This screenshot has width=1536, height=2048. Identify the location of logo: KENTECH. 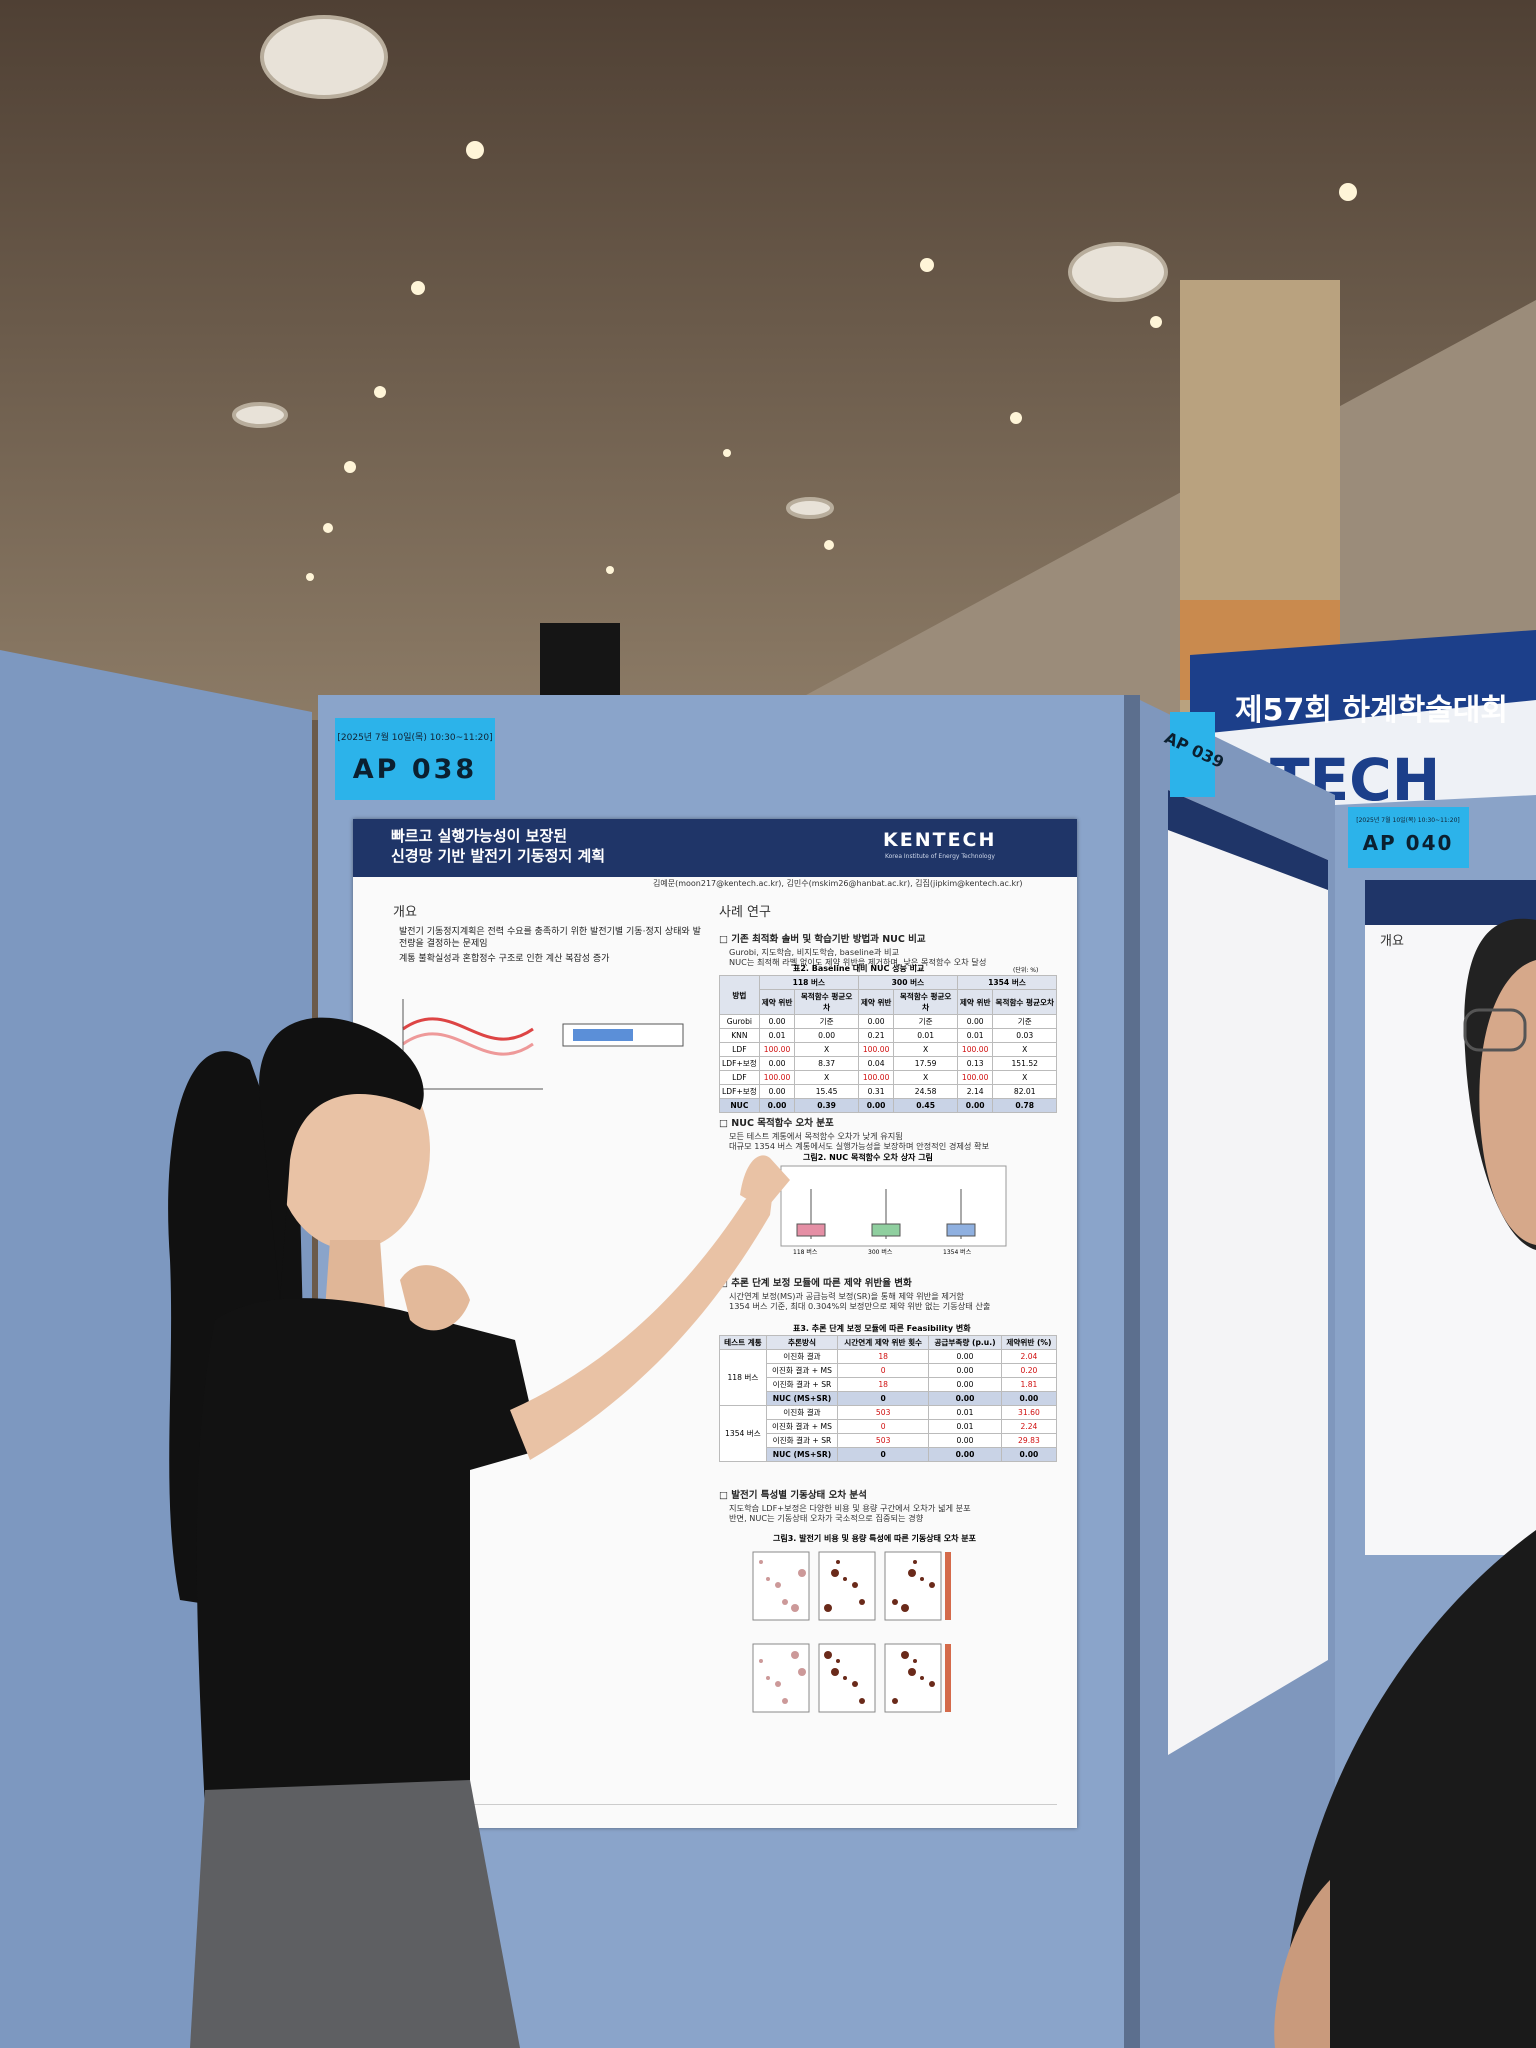
(940, 840).